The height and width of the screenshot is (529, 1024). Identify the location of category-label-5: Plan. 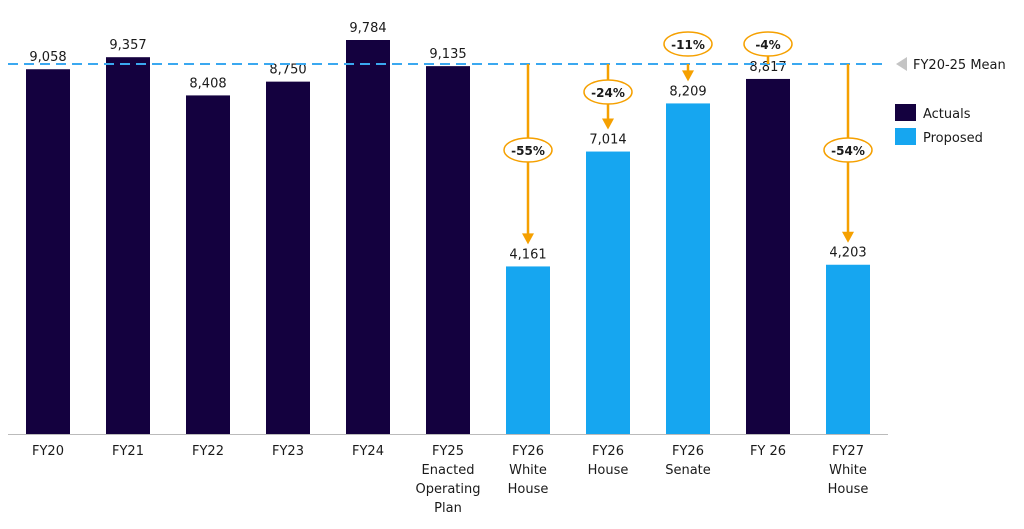
(448, 508).